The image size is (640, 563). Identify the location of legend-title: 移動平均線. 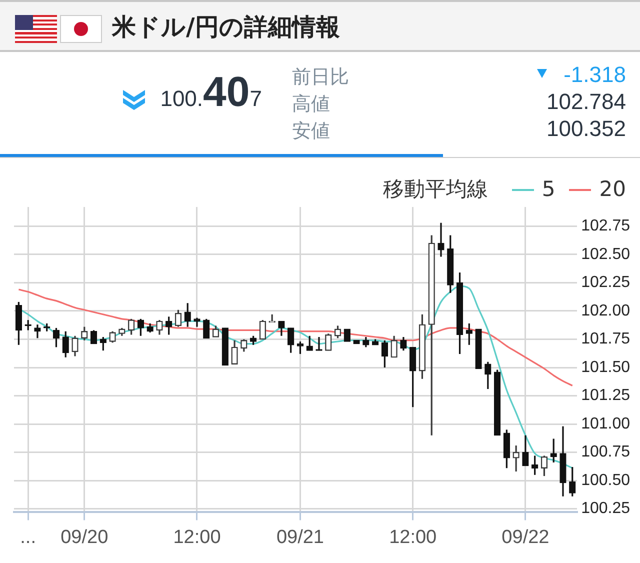
(435, 189).